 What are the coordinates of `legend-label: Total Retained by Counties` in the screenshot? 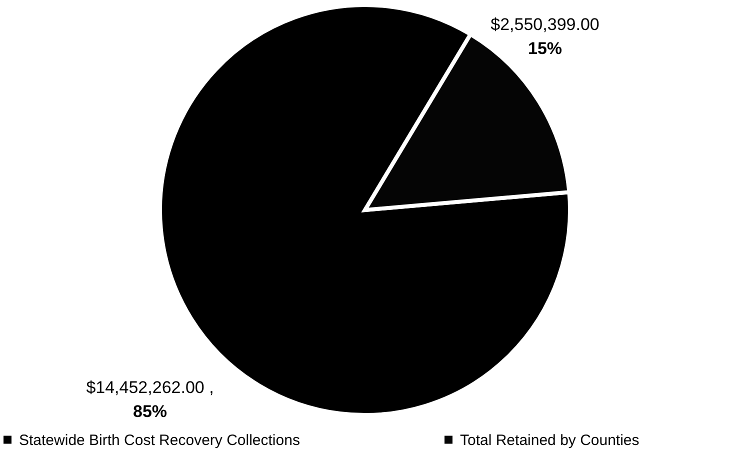 It's located at (550, 440).